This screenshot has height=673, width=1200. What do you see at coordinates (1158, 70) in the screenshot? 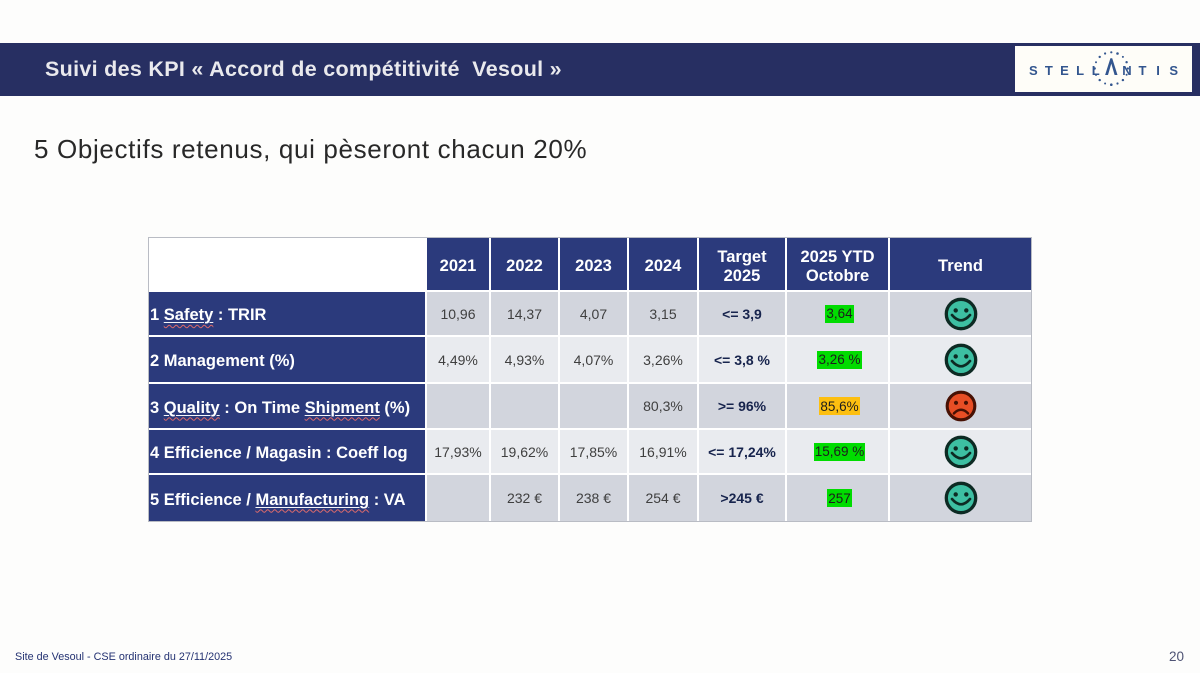
I see `svg-text: I` at bounding box center [1158, 70].